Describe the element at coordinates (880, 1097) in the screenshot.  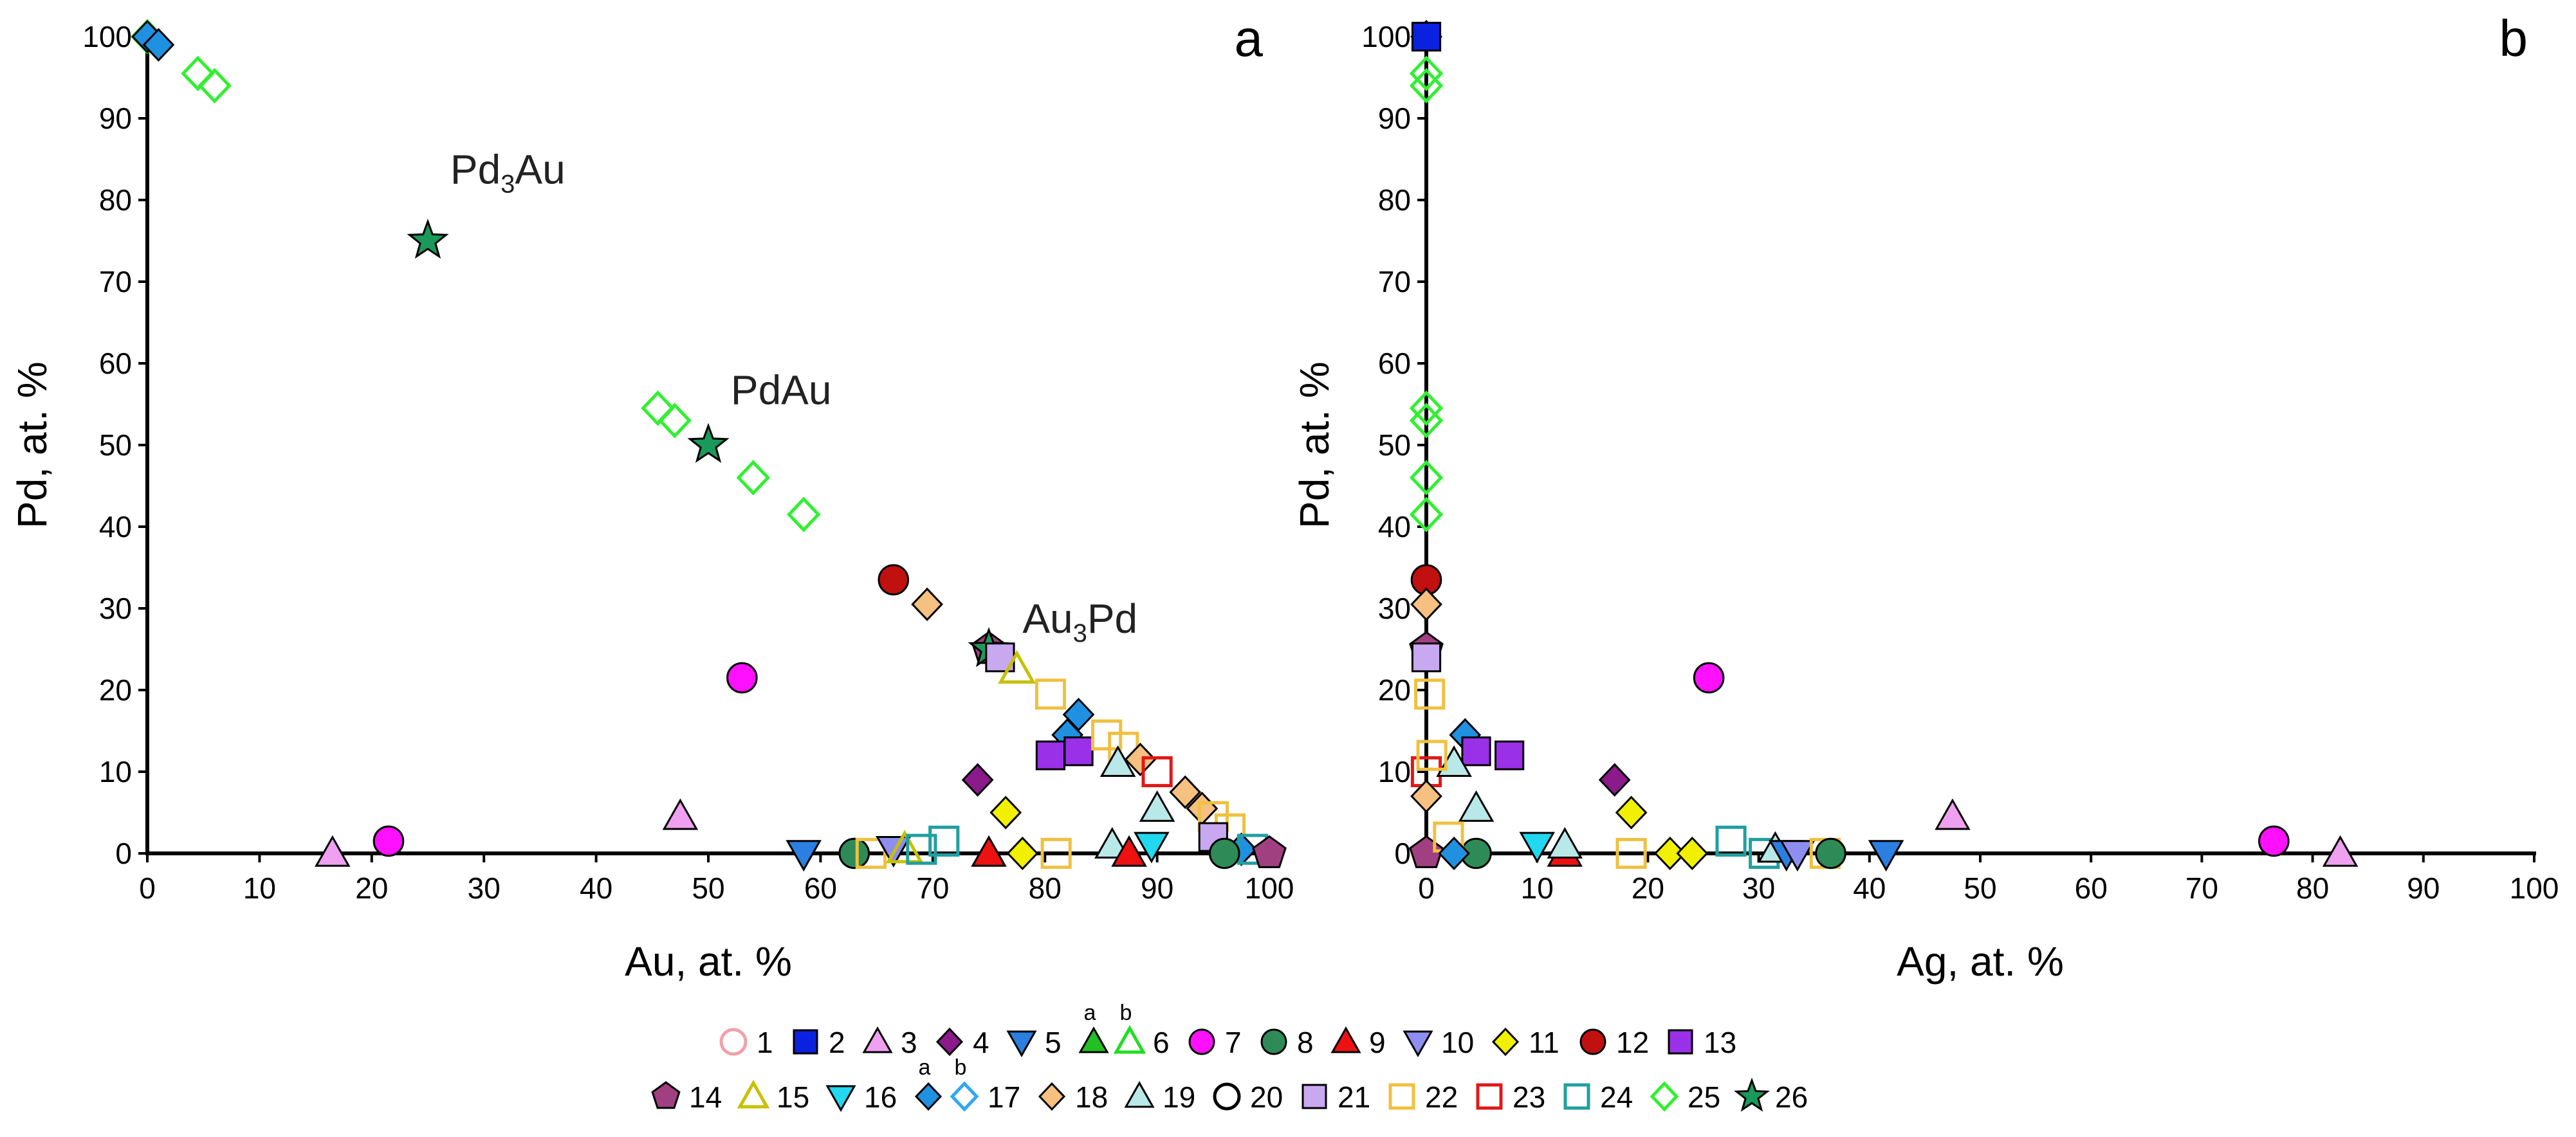
I see `legend-label: 16` at that location.